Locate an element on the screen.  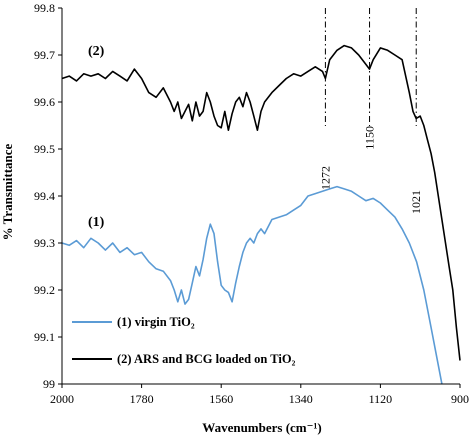
y-tick-label: 99.7 is located at coordinates (44, 55).